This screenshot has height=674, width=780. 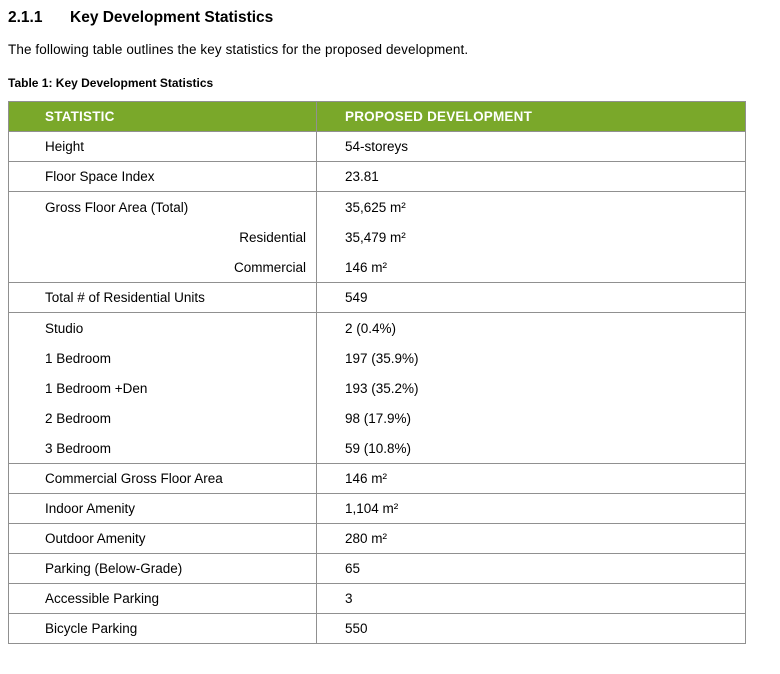 I want to click on table-row: Height 54-storeys, so click(x=377, y=146).